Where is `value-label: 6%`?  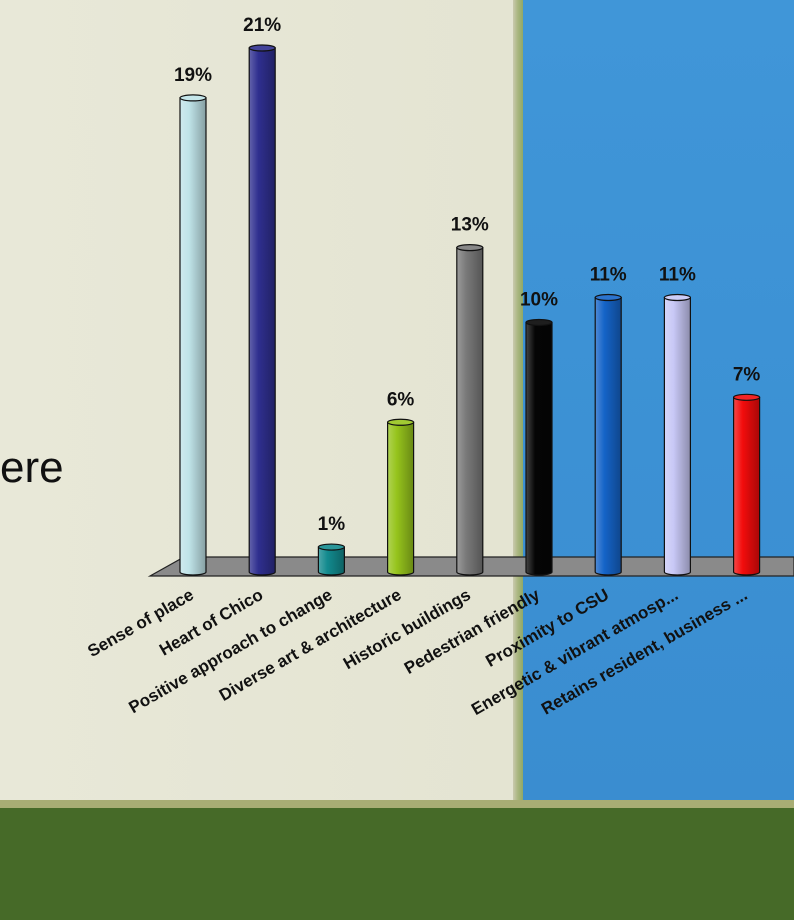 value-label: 6% is located at coordinates (401, 399).